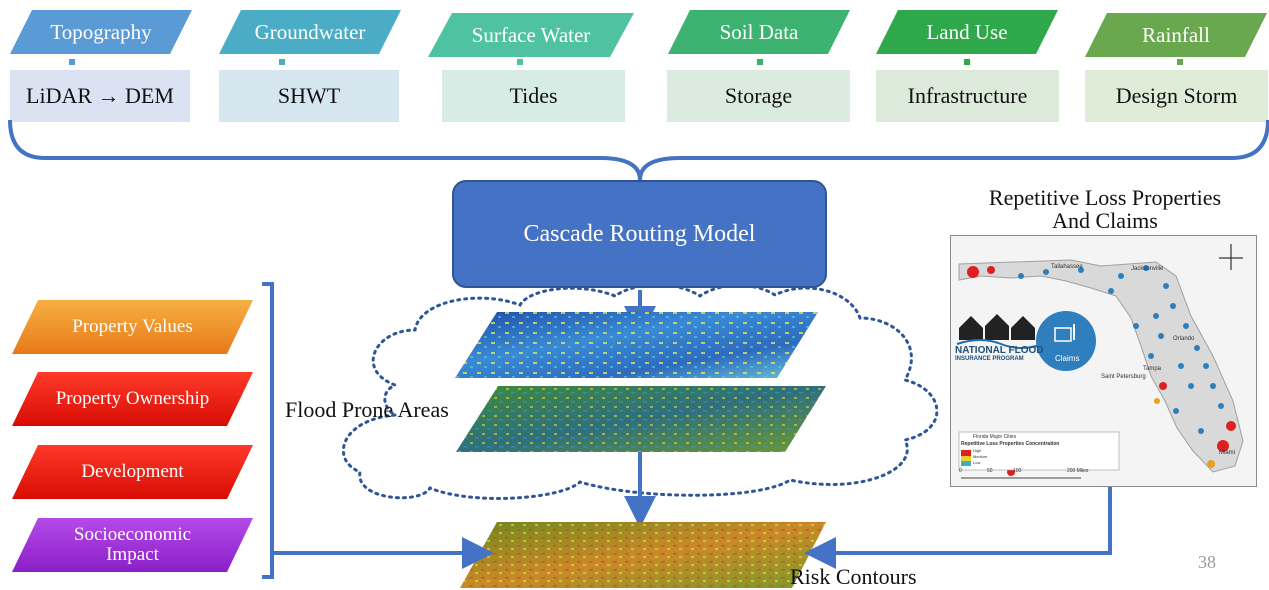 This screenshot has width=1269, height=590. I want to click on city-saint-petersburg: Saint Petersburg, so click(1123, 377).